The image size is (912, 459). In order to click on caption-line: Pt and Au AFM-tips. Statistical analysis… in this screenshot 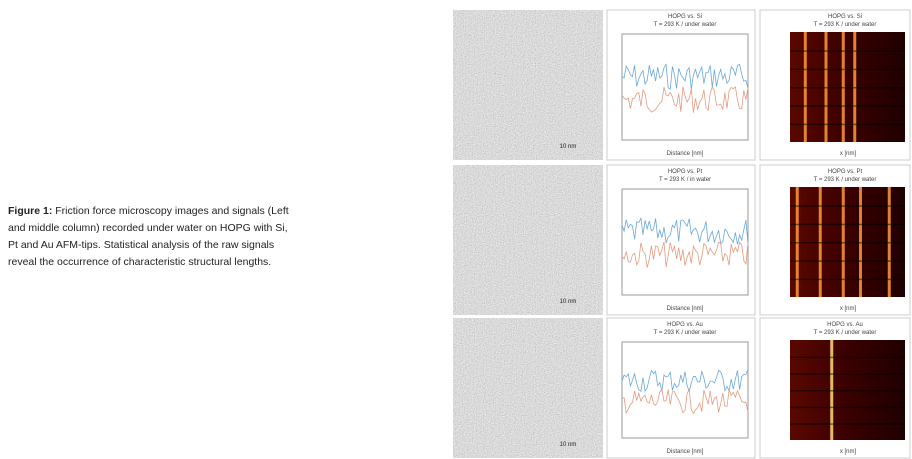, I will do `click(141, 245)`.